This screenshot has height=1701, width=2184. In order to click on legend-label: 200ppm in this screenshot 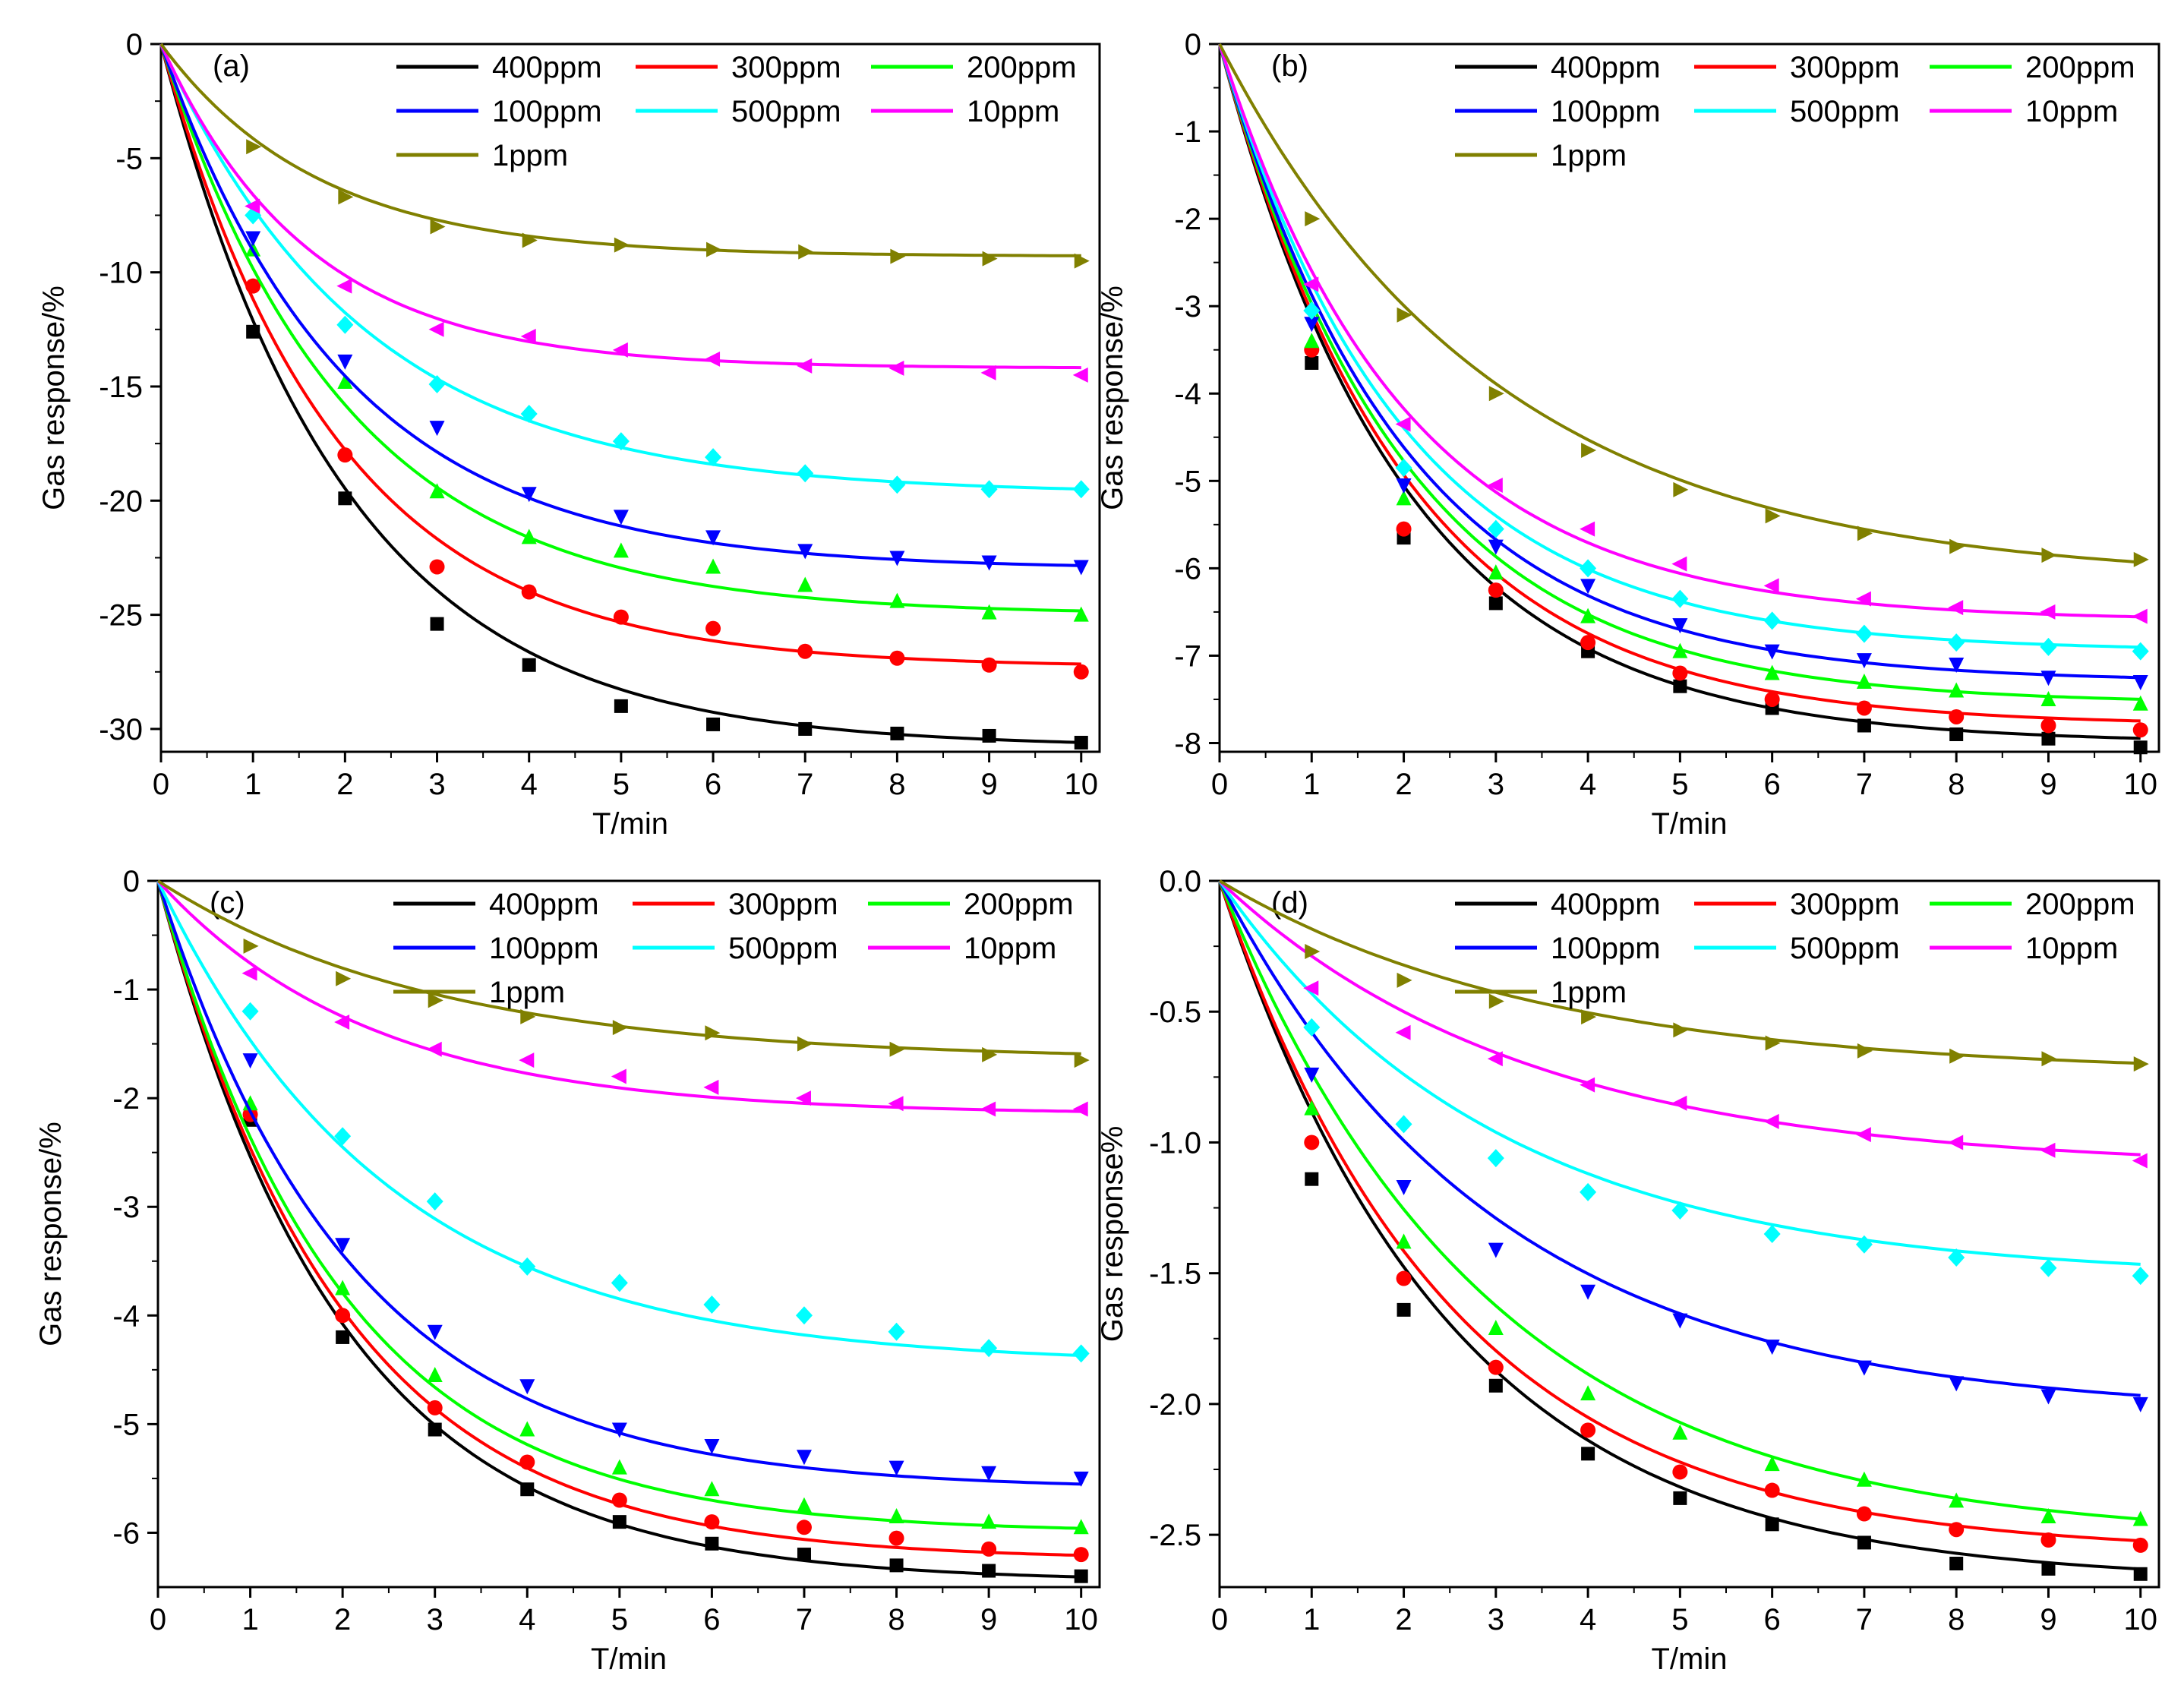, I will do `click(2080, 67)`.